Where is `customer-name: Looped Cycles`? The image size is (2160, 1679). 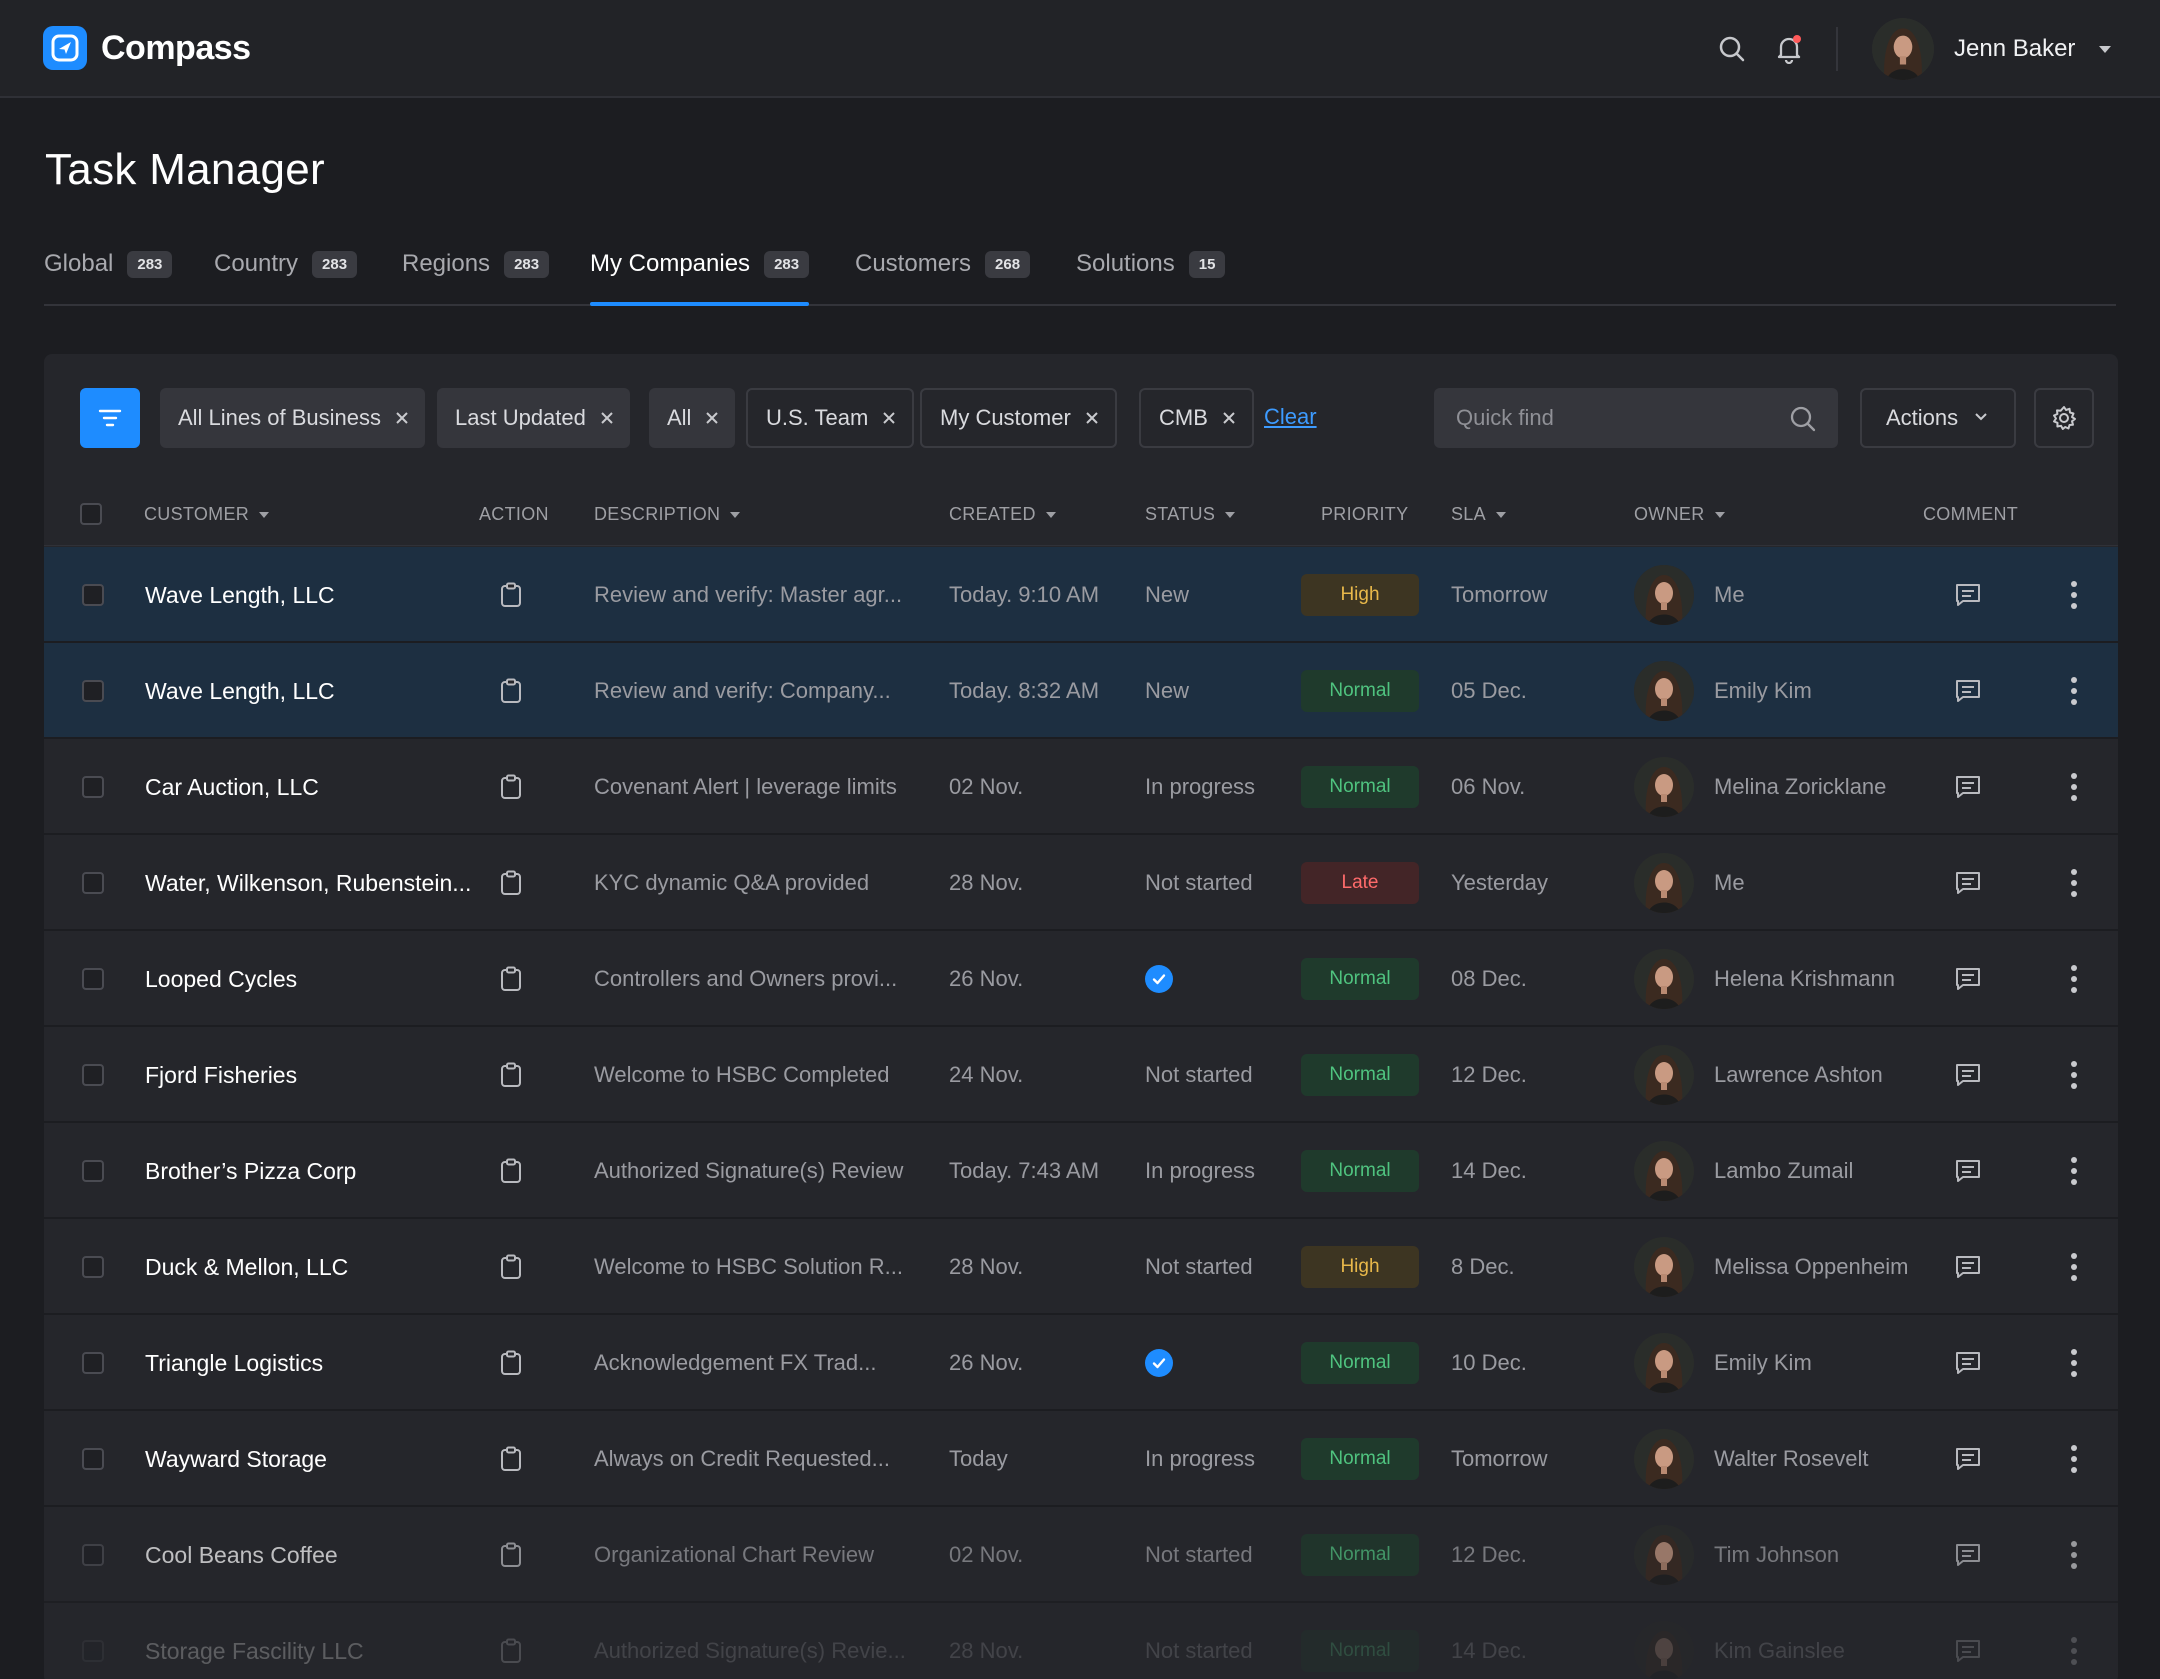
customer-name: Looped Cycles is located at coordinates (221, 978).